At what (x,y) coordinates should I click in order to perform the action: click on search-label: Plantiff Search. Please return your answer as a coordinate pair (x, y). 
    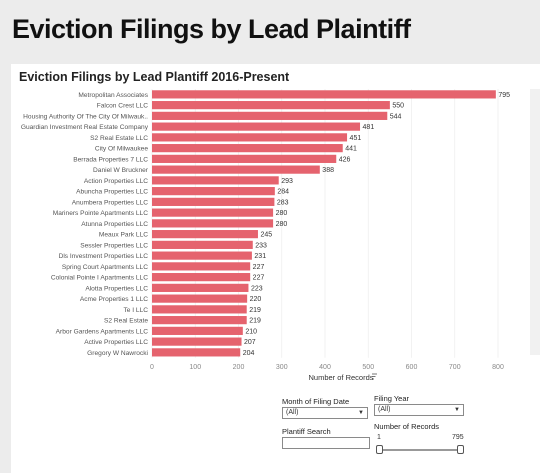
    Looking at the image, I should click on (306, 431).